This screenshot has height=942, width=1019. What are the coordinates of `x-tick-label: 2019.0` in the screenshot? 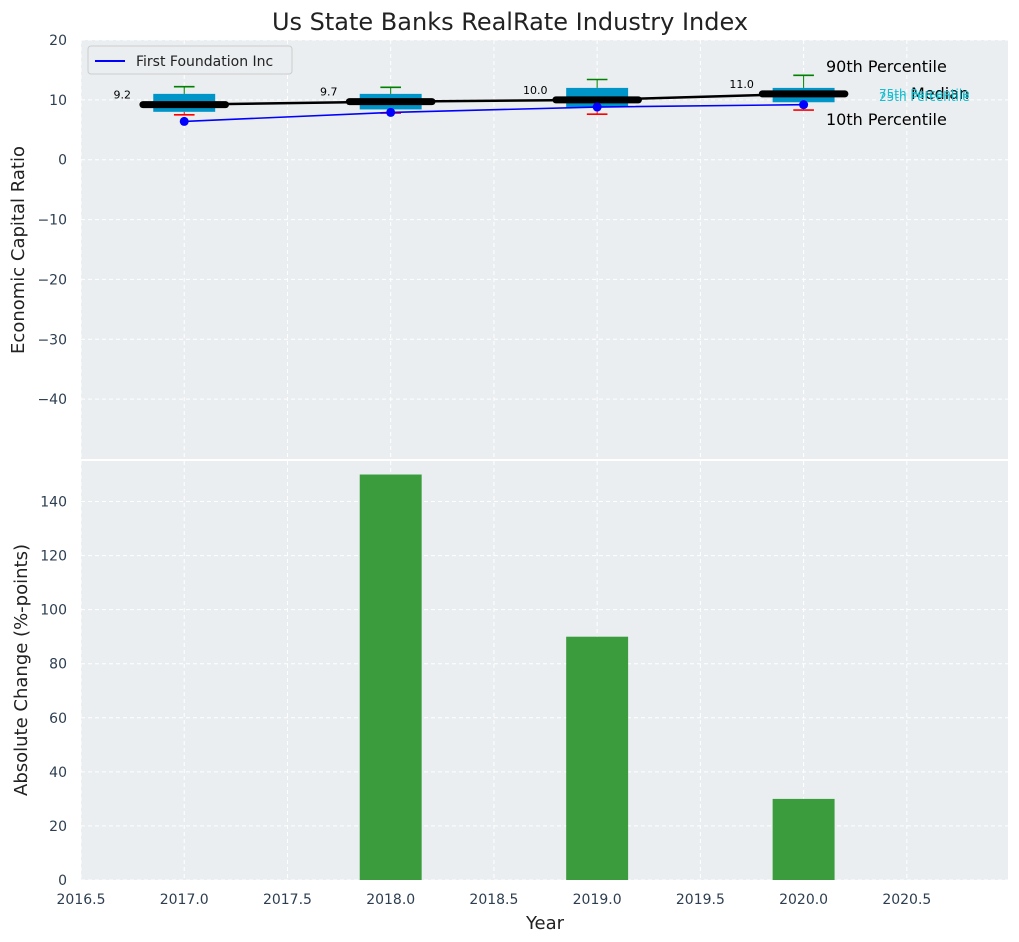 It's located at (597, 900).